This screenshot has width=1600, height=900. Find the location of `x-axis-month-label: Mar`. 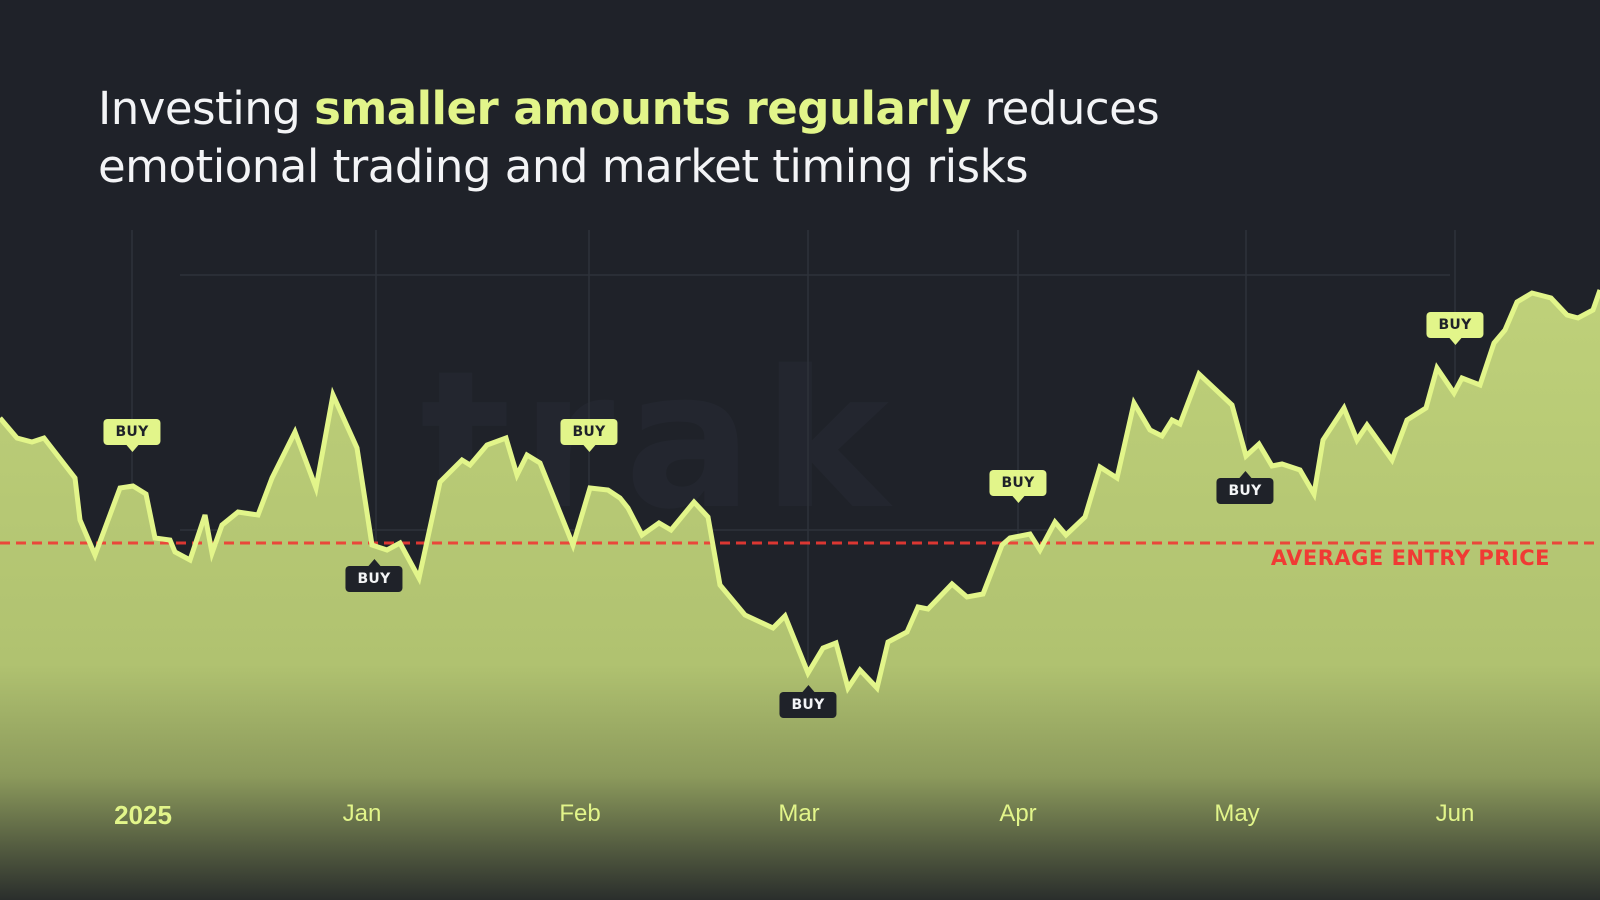

x-axis-month-label: Mar is located at coordinates (799, 813).